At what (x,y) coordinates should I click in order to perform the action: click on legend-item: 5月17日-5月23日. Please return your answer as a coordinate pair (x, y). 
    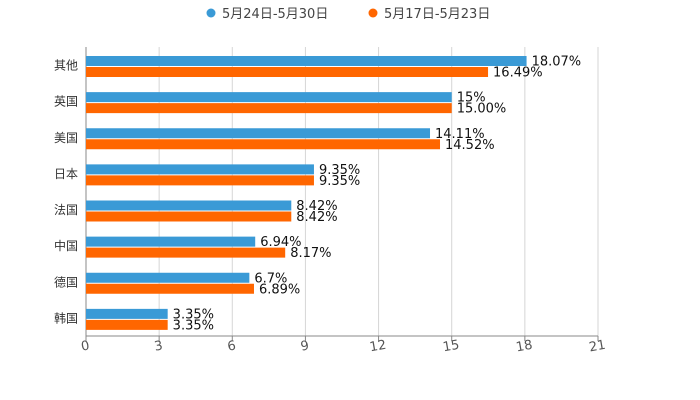
    Looking at the image, I should click on (429, 14).